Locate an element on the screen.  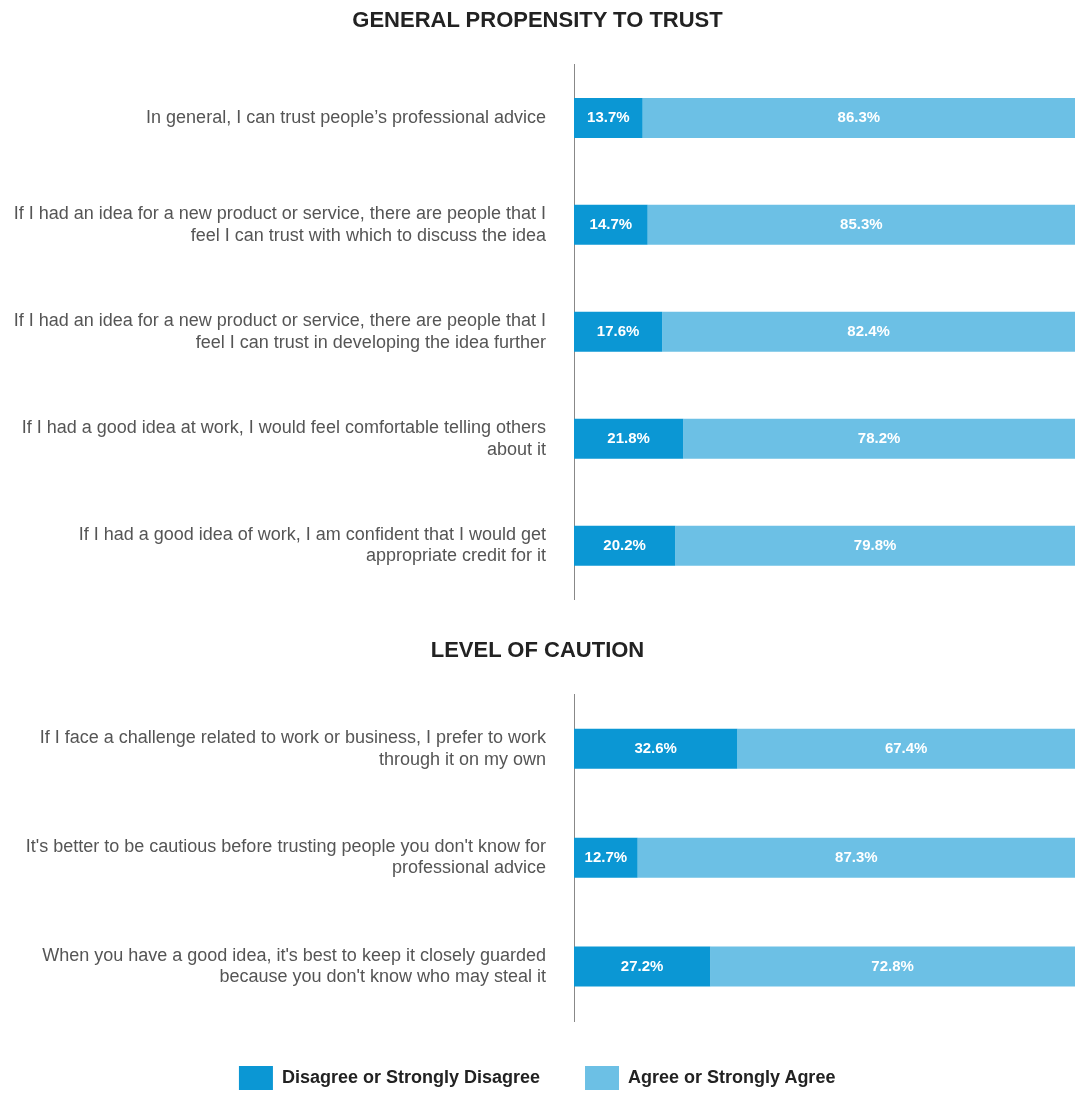
data-label: 32.6% is located at coordinates (655, 747).